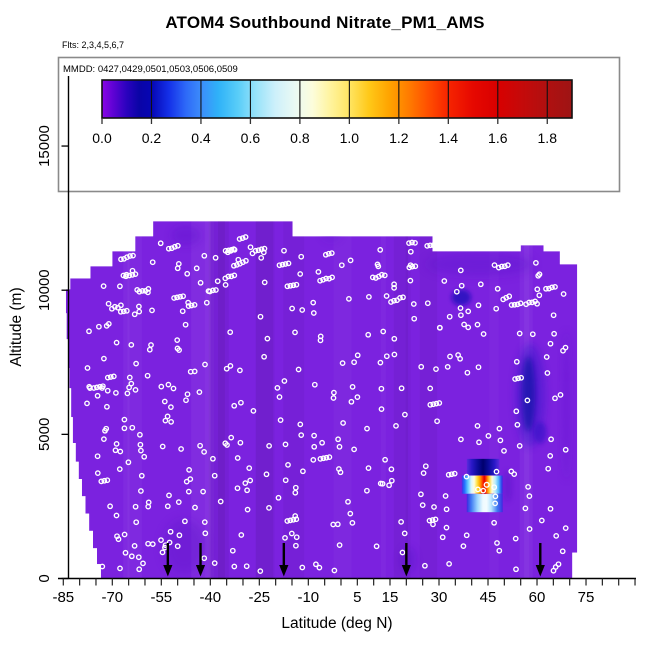 This screenshot has width=650, height=650. What do you see at coordinates (150, 69) in the screenshot?
I see `mmdd-label: MMDD: 0427,0429,0501,0503,0506,0509` at bounding box center [150, 69].